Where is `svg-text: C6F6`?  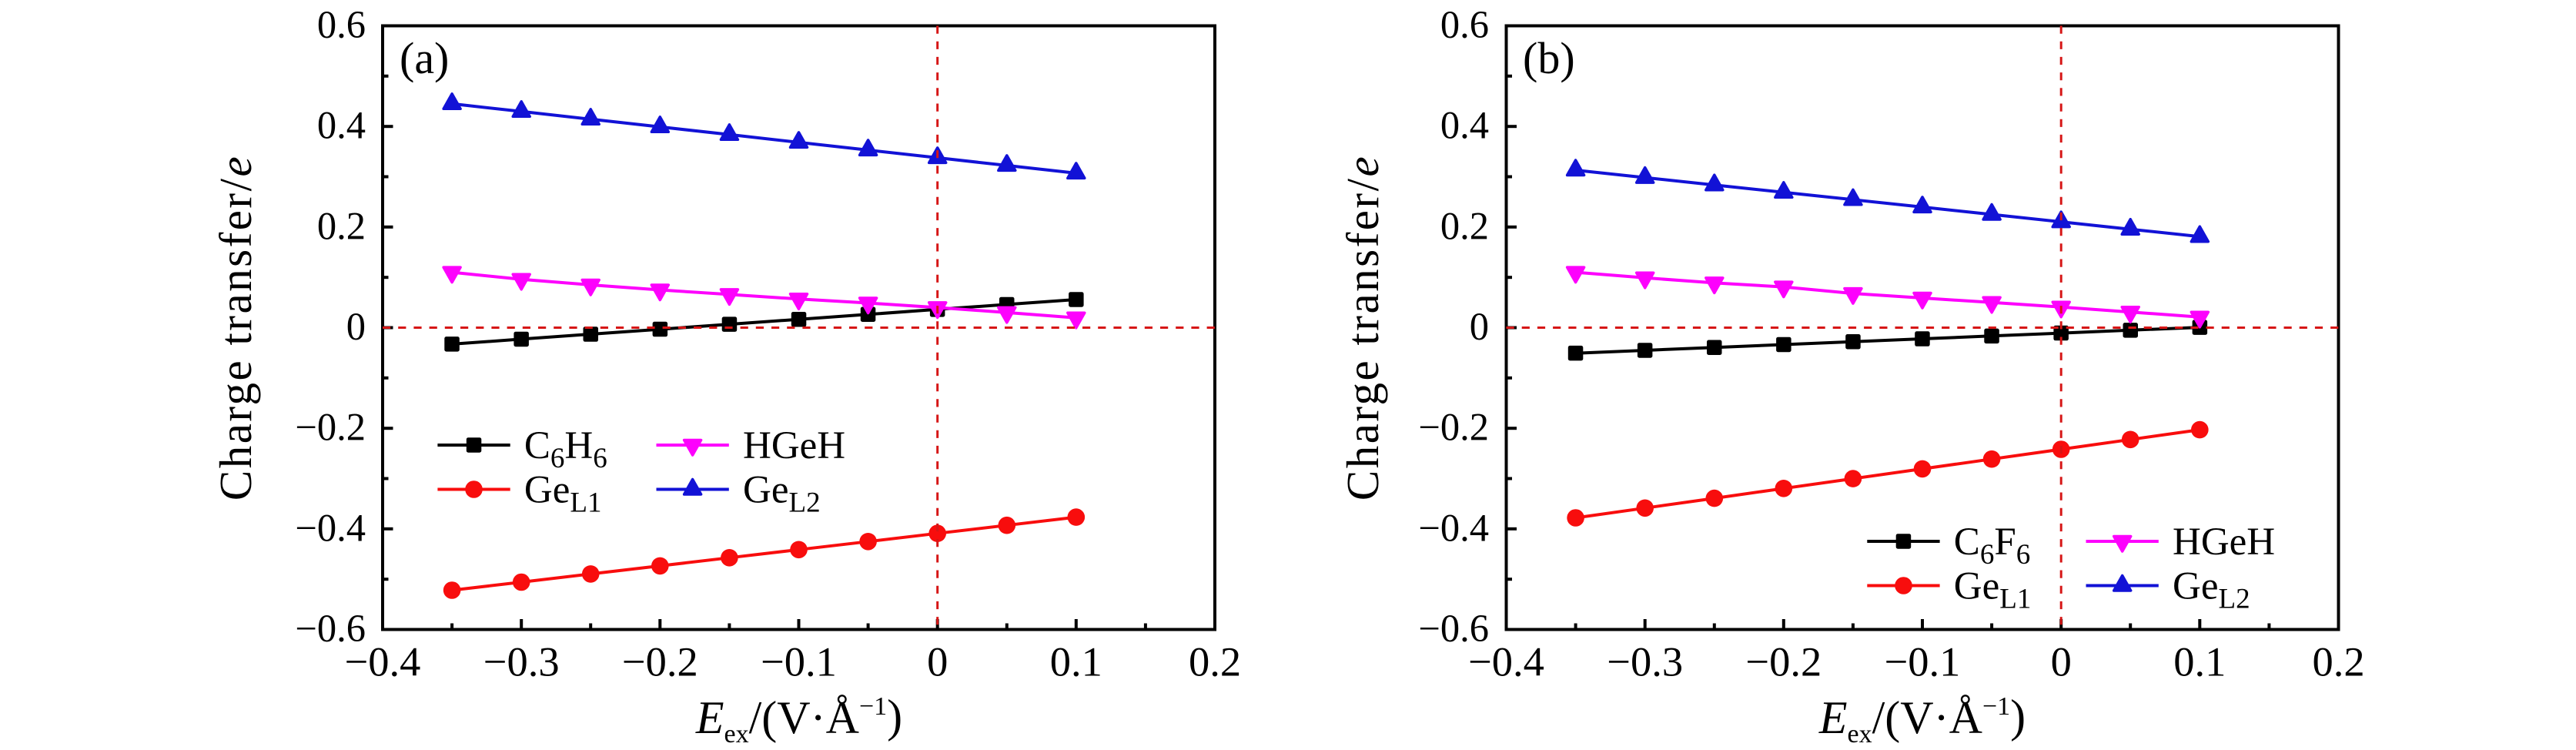
svg-text: C6F6 is located at coordinates (1992, 546).